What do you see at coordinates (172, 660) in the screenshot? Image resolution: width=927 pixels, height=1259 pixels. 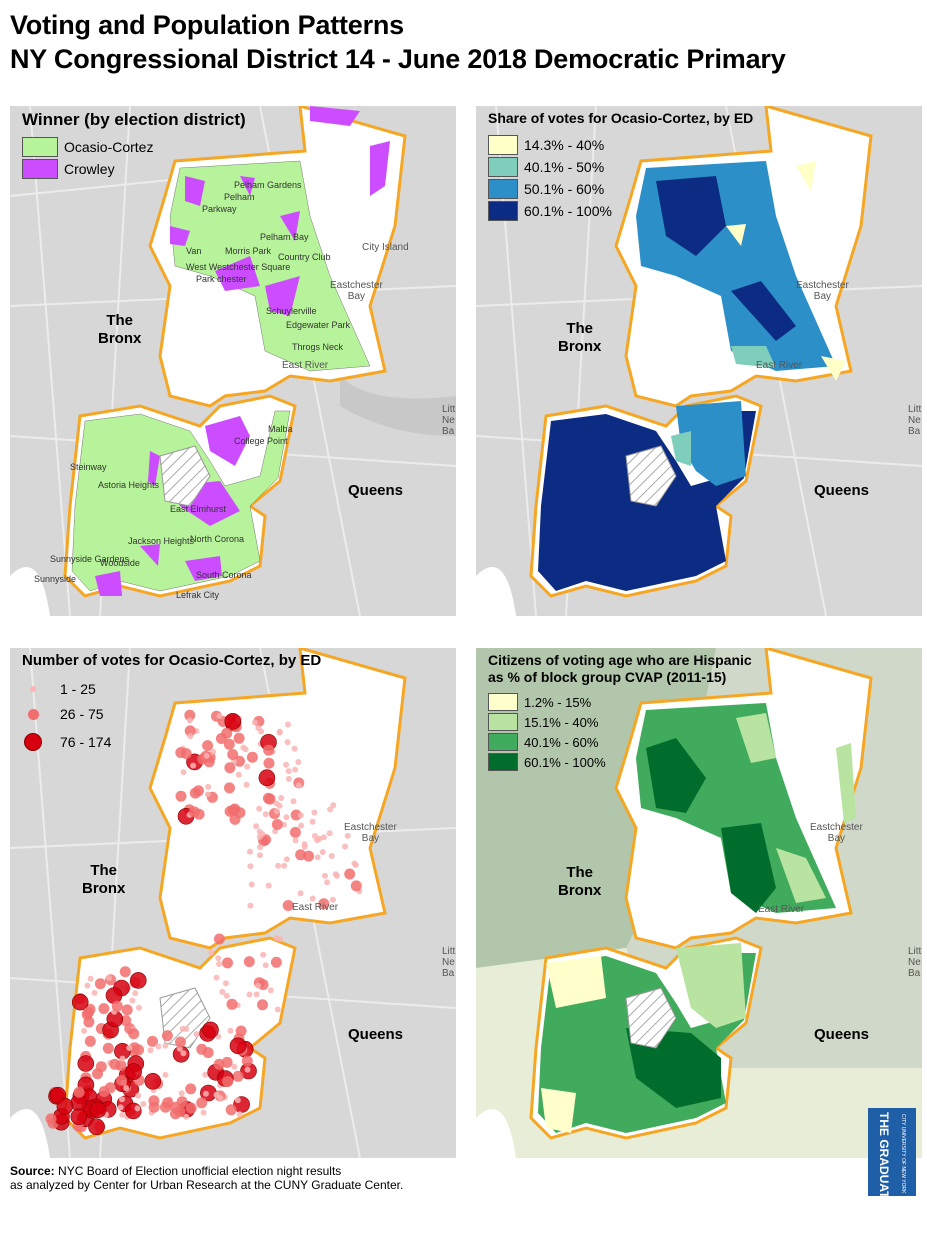 I see `panel-title: Number of votes for Ocasio-Cortez, by ED` at bounding box center [172, 660].